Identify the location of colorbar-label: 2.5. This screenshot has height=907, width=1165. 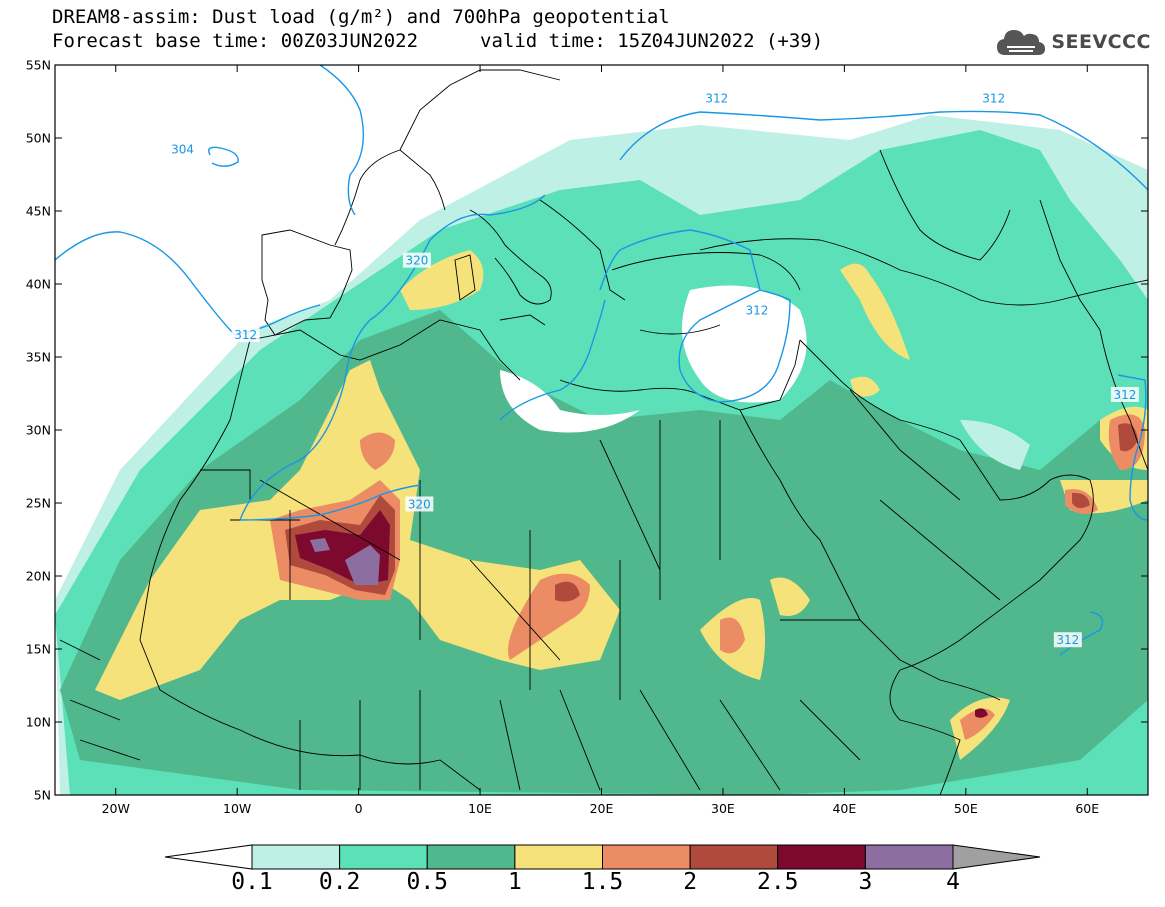
(778, 882).